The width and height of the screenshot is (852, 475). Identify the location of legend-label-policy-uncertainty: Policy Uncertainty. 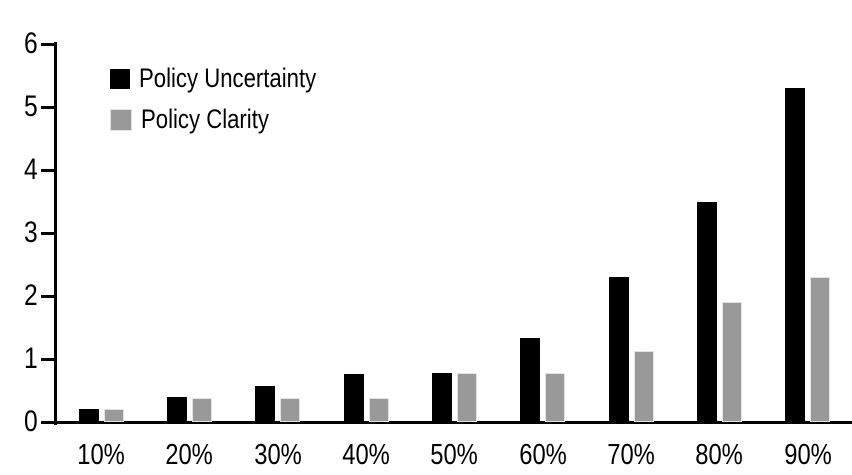
(228, 78).